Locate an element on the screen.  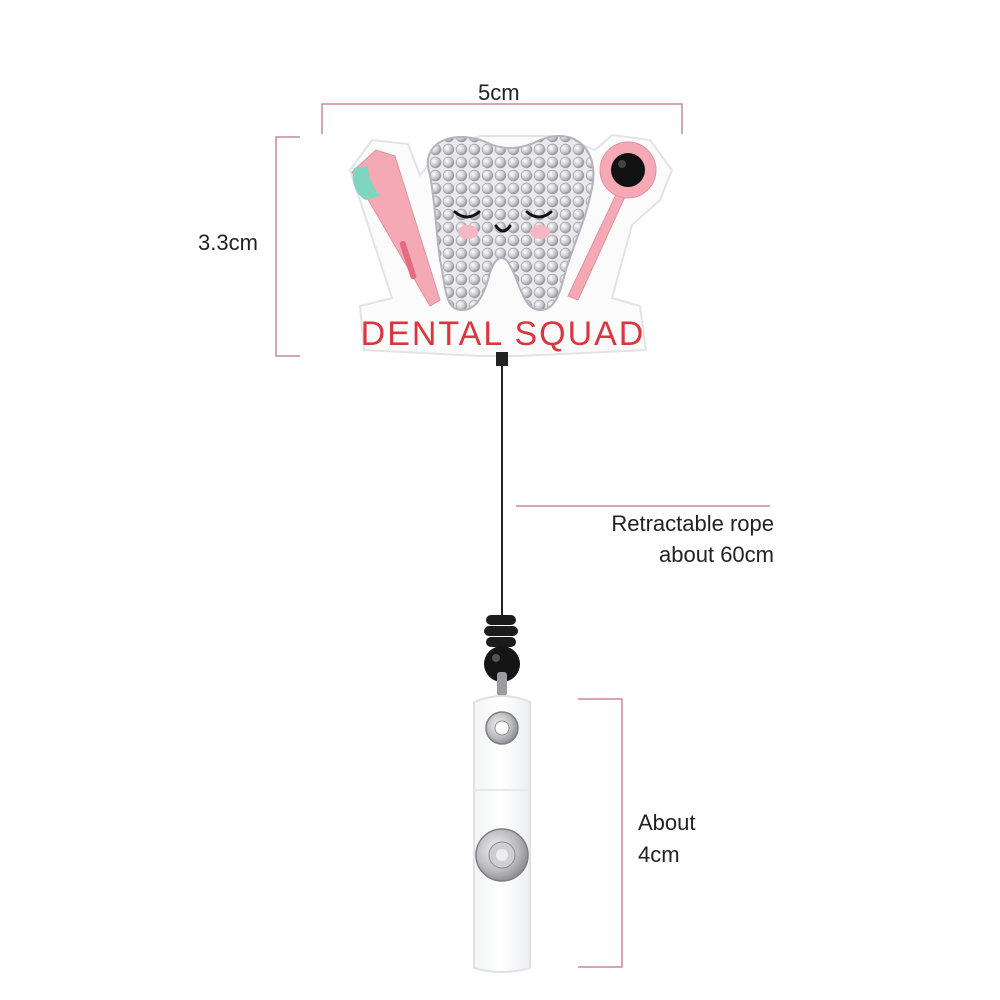
width-label: 5cm is located at coordinates (499, 92).